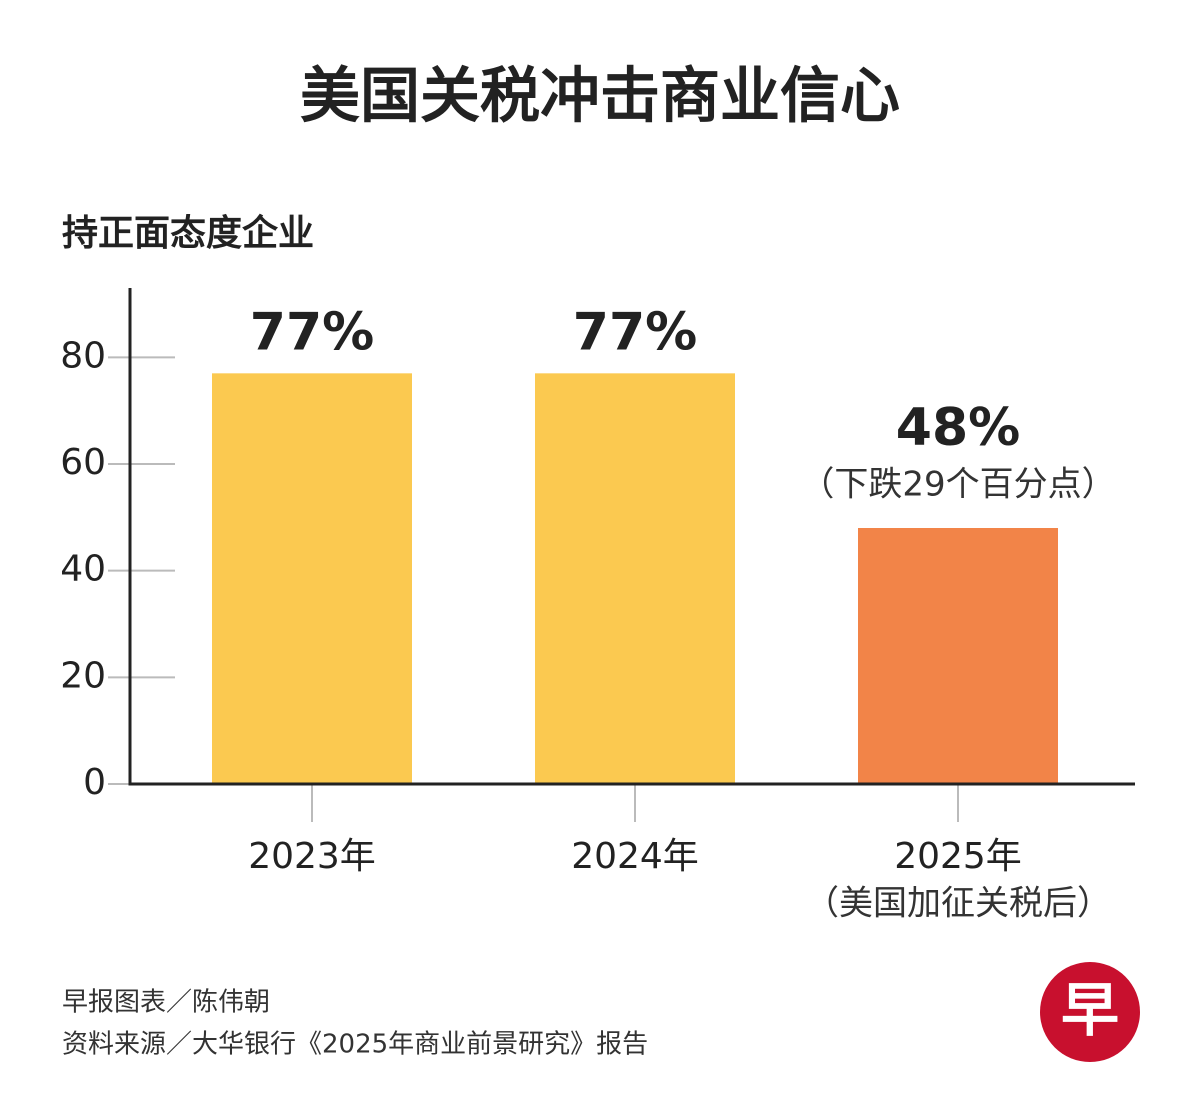 Image resolution: width=1200 pixels, height=1120 pixels. I want to click on chart-title: 美国关税冲击商业信心, so click(600, 97).